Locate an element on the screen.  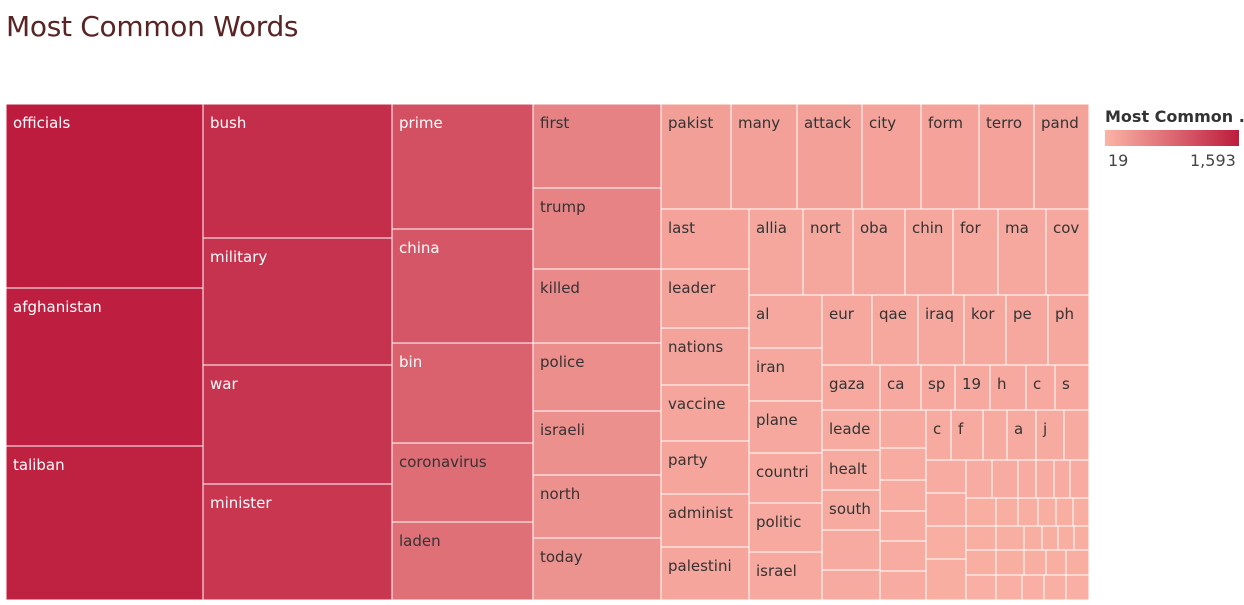
treemap-cell-minister: minister is located at coordinates (297, 542).